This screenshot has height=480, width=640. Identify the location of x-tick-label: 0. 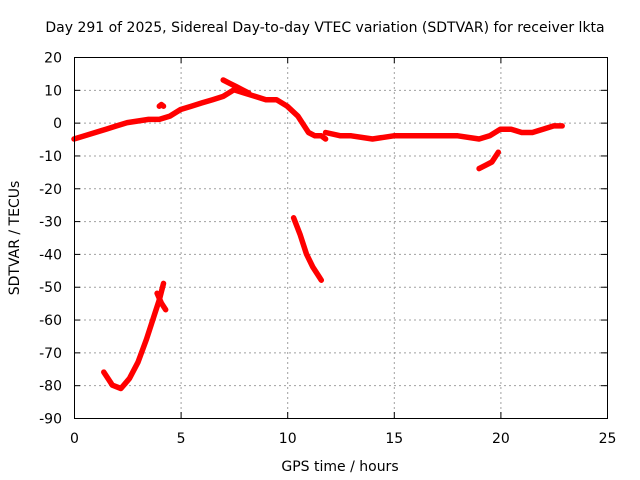
(74, 439).